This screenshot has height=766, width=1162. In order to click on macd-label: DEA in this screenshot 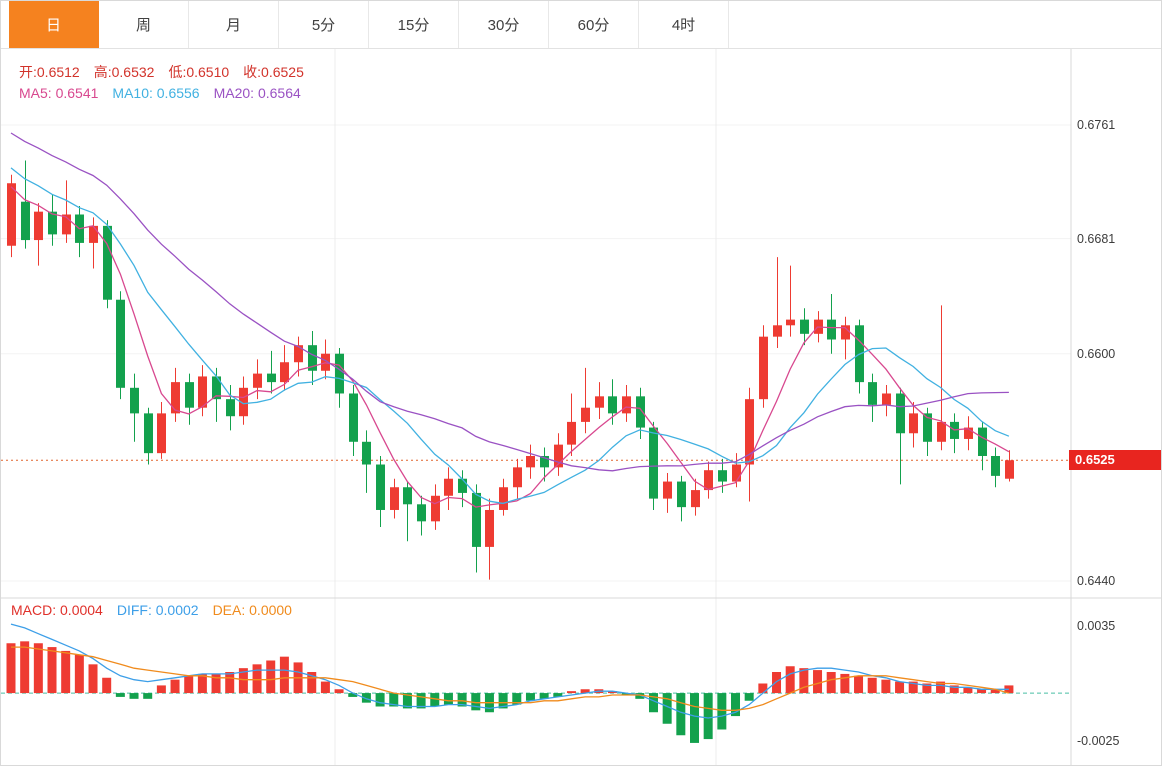, I will do `click(227, 610)`.